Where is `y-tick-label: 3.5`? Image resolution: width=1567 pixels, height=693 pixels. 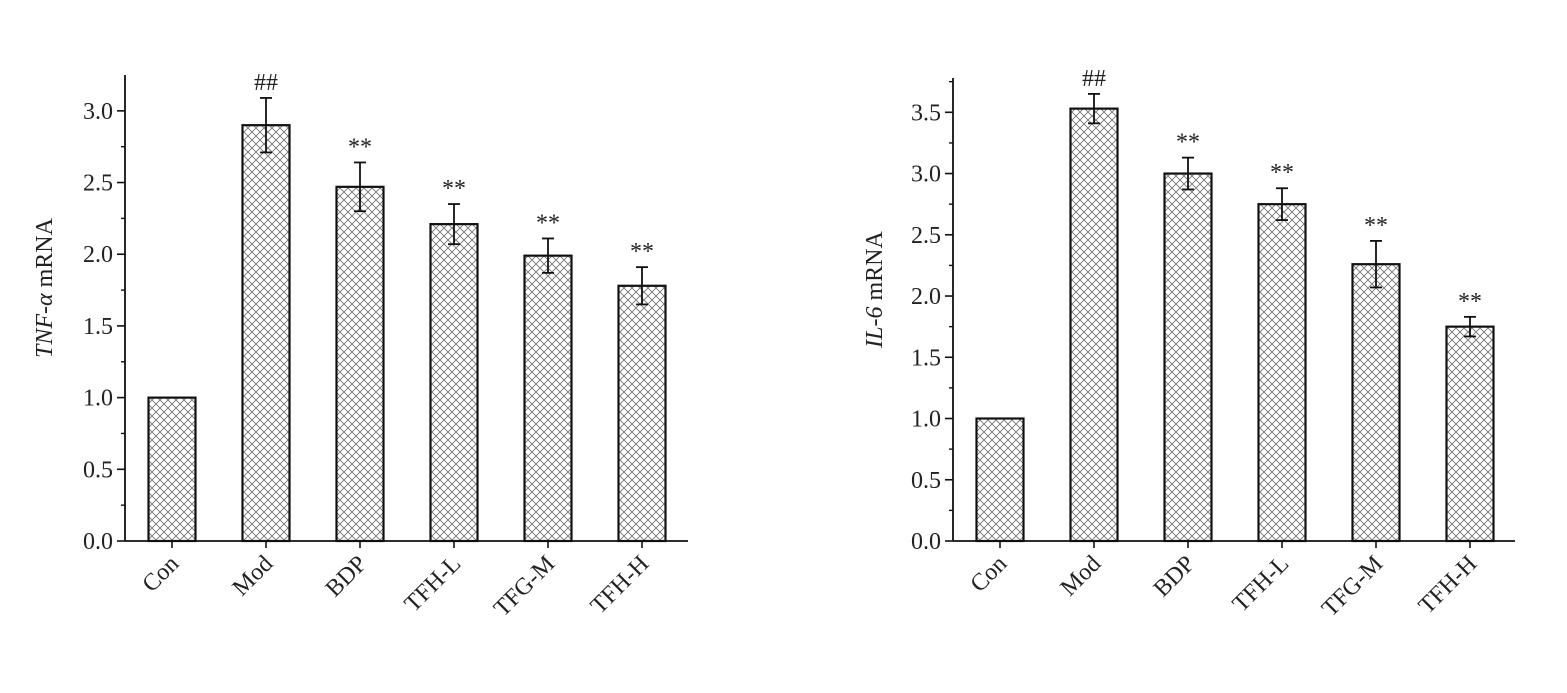
y-tick-label: 3.5 is located at coordinates (926, 113).